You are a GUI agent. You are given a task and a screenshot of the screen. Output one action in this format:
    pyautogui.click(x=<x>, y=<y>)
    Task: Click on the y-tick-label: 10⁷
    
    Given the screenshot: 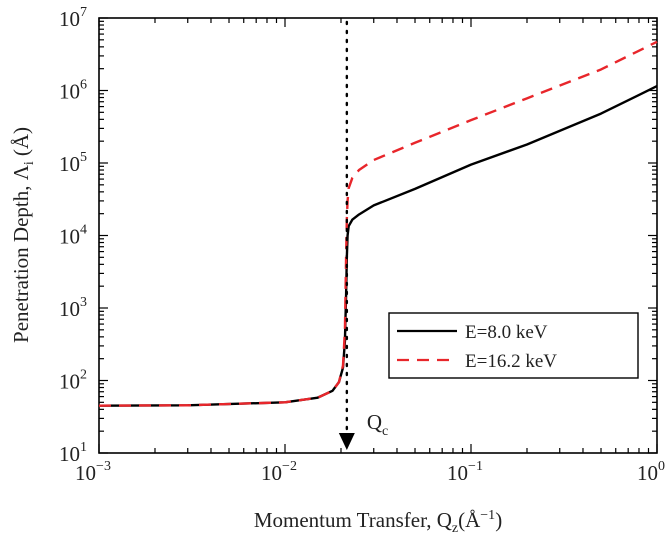 What is the action you would take?
    pyautogui.click(x=73, y=18)
    